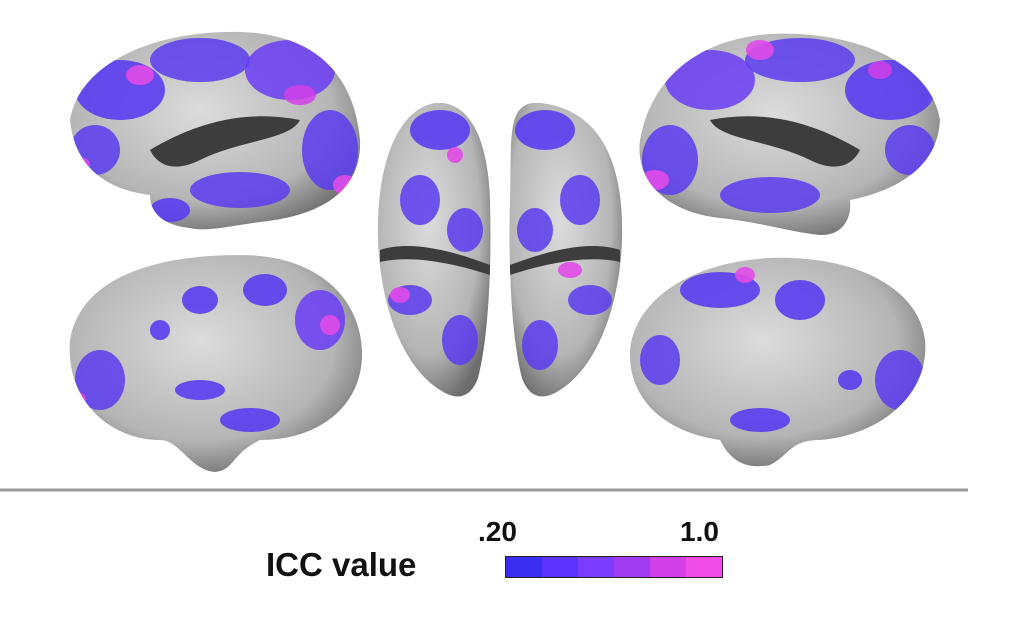 Image resolution: width=1020 pixels, height=624 pixels. I want to click on colorbar-max-label: 1.0, so click(699, 531).